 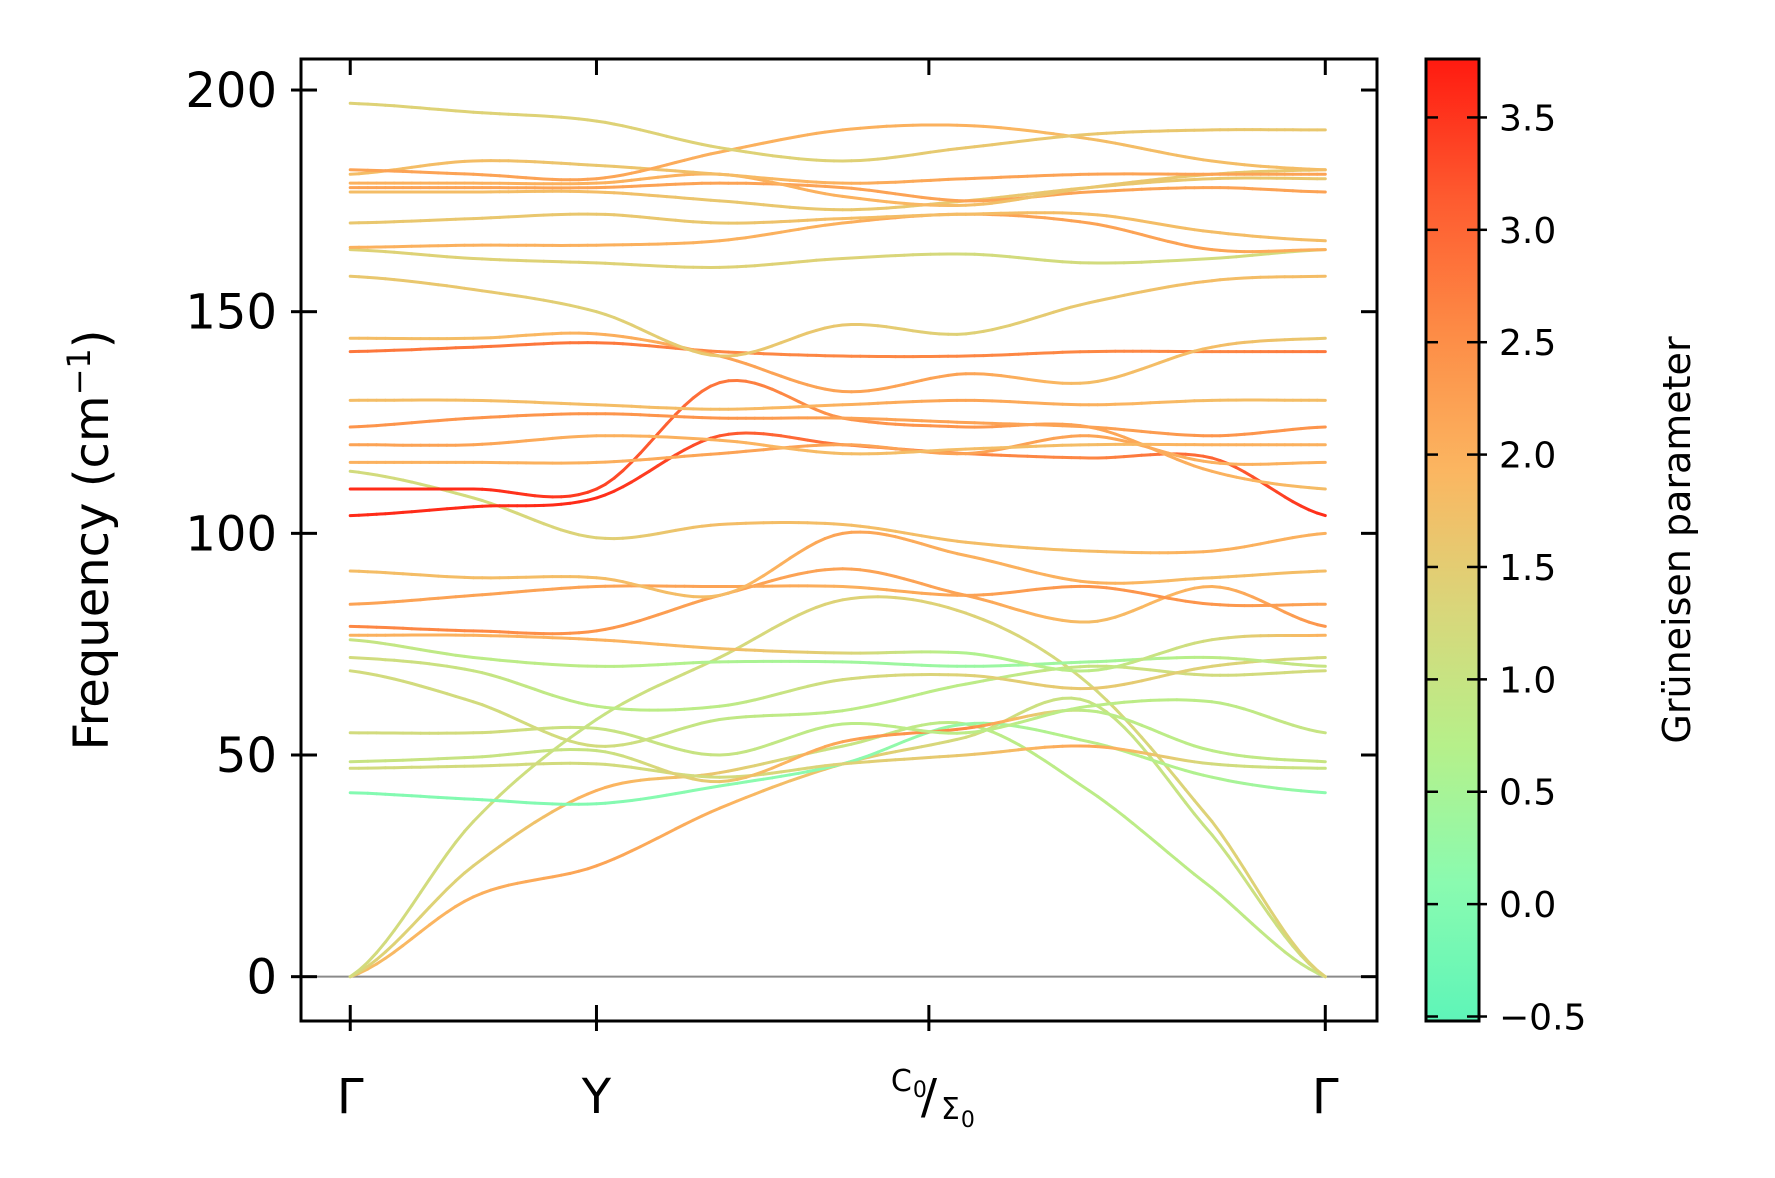 What do you see at coordinates (231, 313) in the screenshot?
I see `y-tick-label: 150` at bounding box center [231, 313].